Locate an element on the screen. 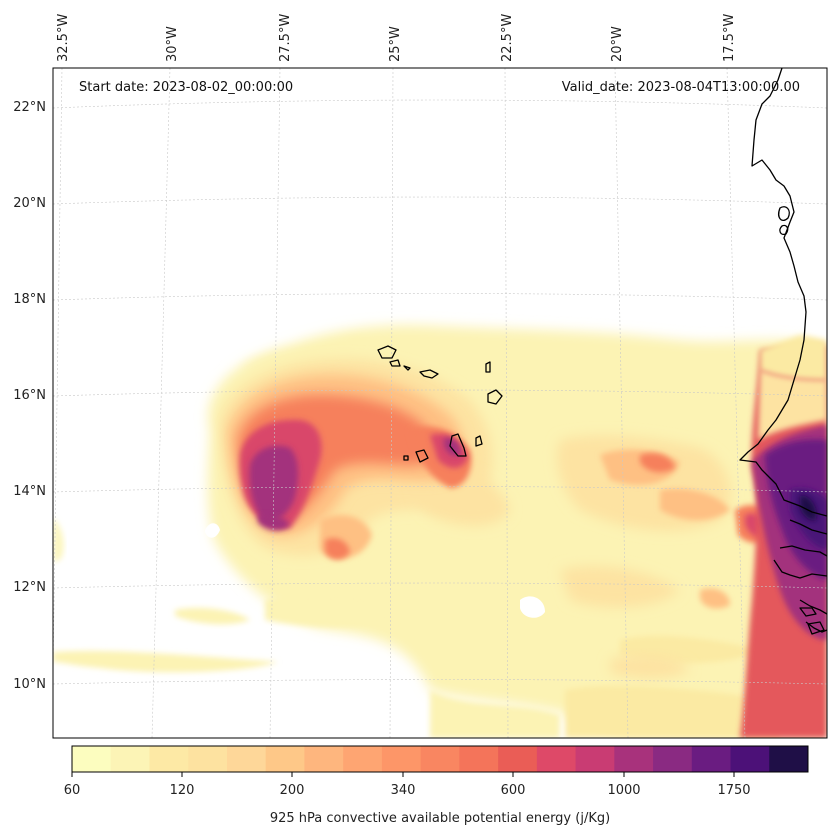 This screenshot has width=837, height=836. lon-label: 20°W is located at coordinates (617, 44).